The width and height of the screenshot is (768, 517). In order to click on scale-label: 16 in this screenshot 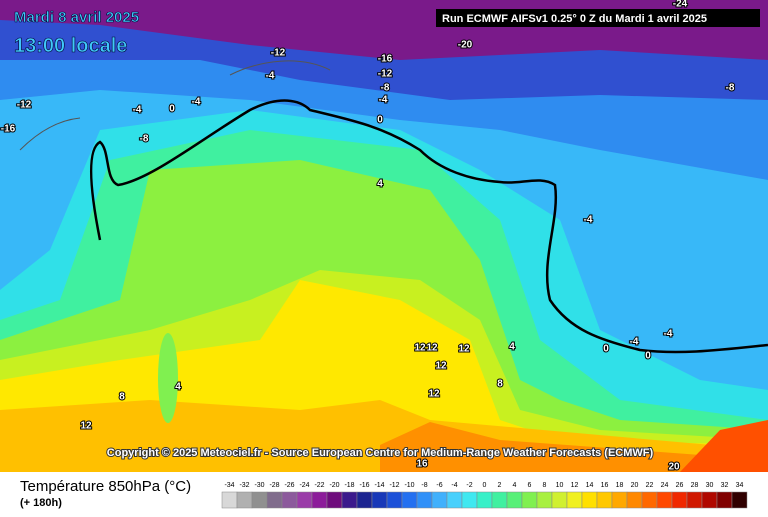, I will do `click(605, 485)`.